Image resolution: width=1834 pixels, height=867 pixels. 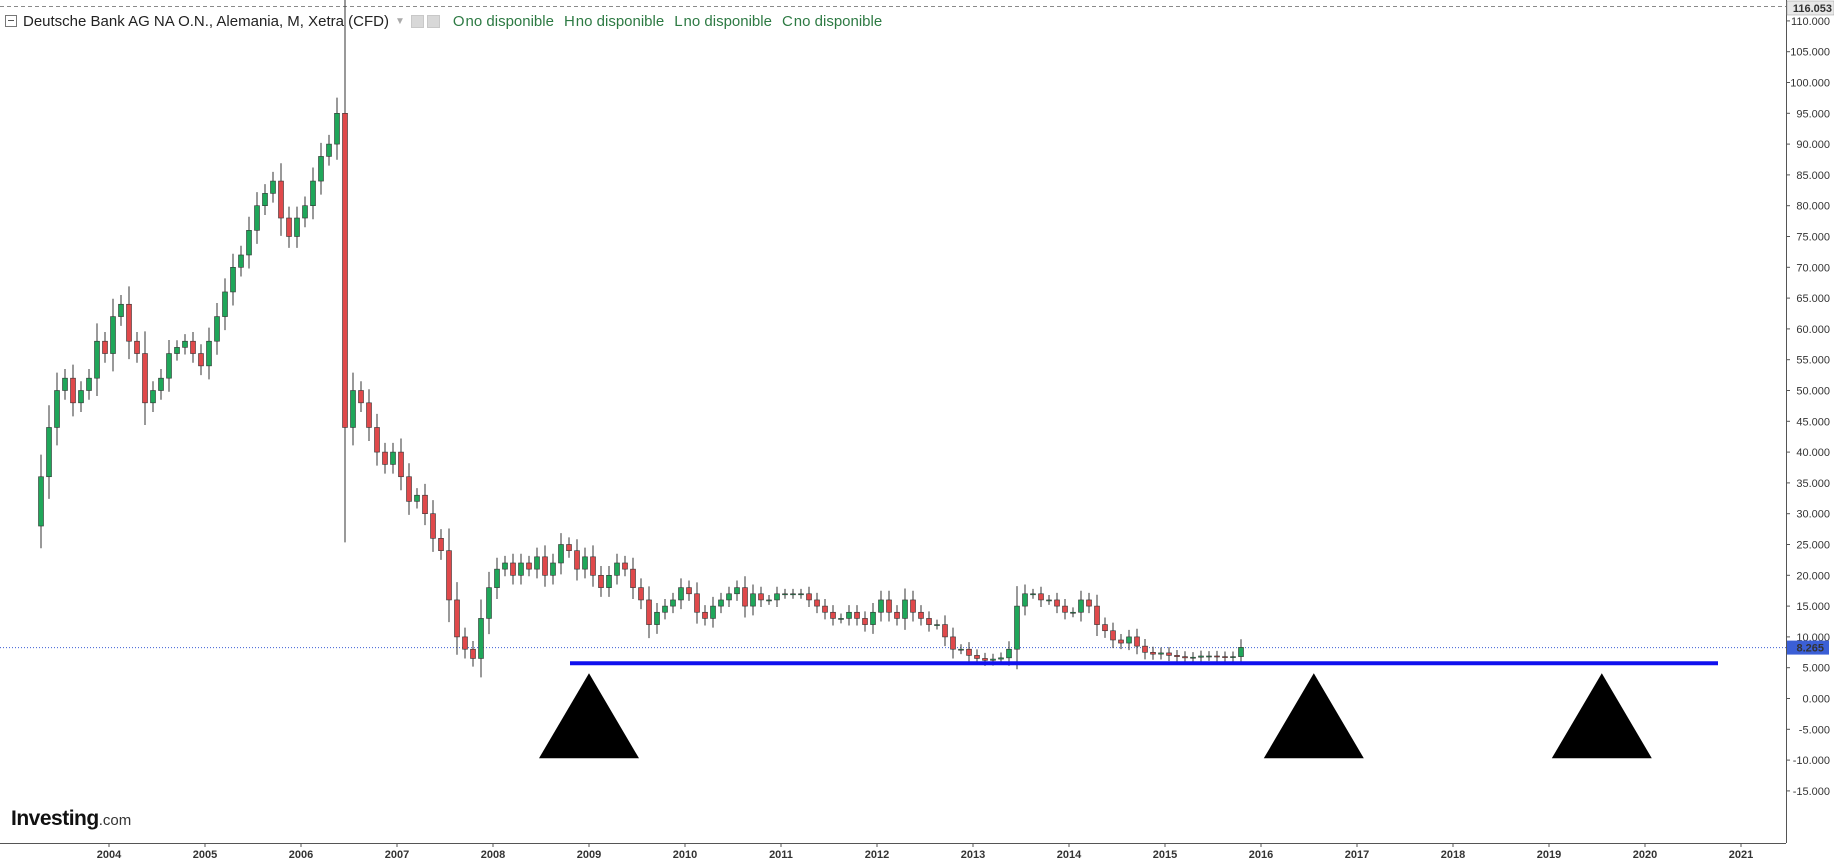 I want to click on y-tick-label: 15.000, so click(x=1813, y=607).